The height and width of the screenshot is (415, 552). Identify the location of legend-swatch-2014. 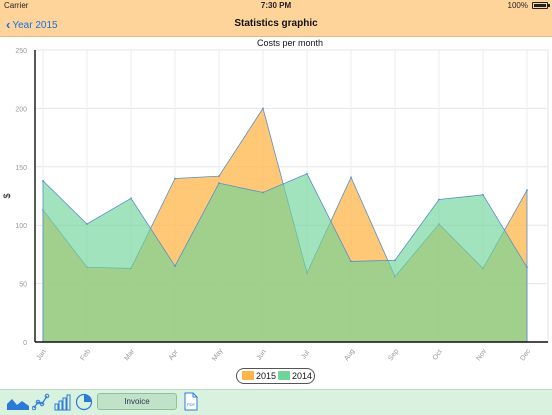
(284, 375).